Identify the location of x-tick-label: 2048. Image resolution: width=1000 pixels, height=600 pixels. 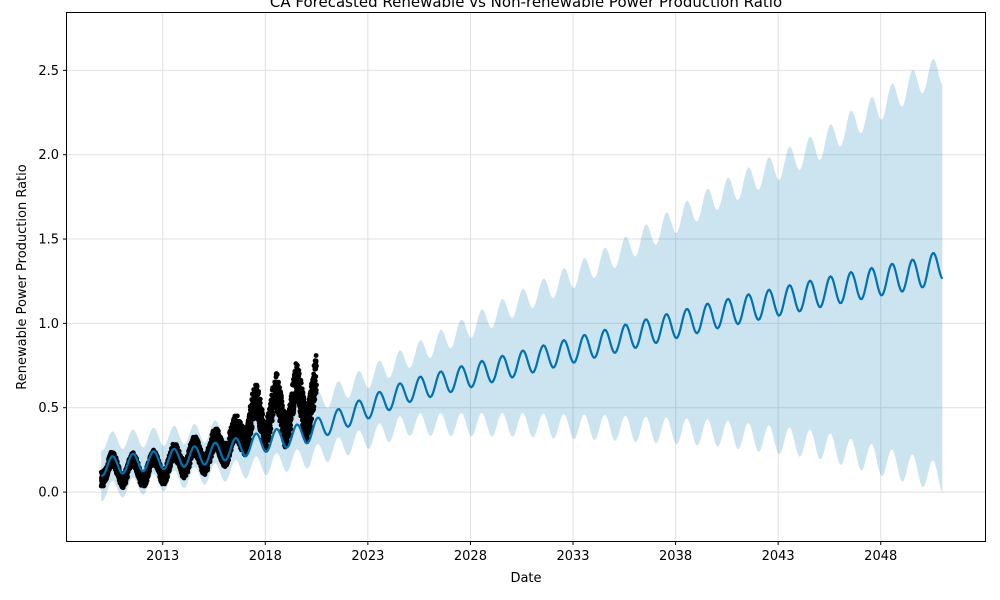
(880, 556).